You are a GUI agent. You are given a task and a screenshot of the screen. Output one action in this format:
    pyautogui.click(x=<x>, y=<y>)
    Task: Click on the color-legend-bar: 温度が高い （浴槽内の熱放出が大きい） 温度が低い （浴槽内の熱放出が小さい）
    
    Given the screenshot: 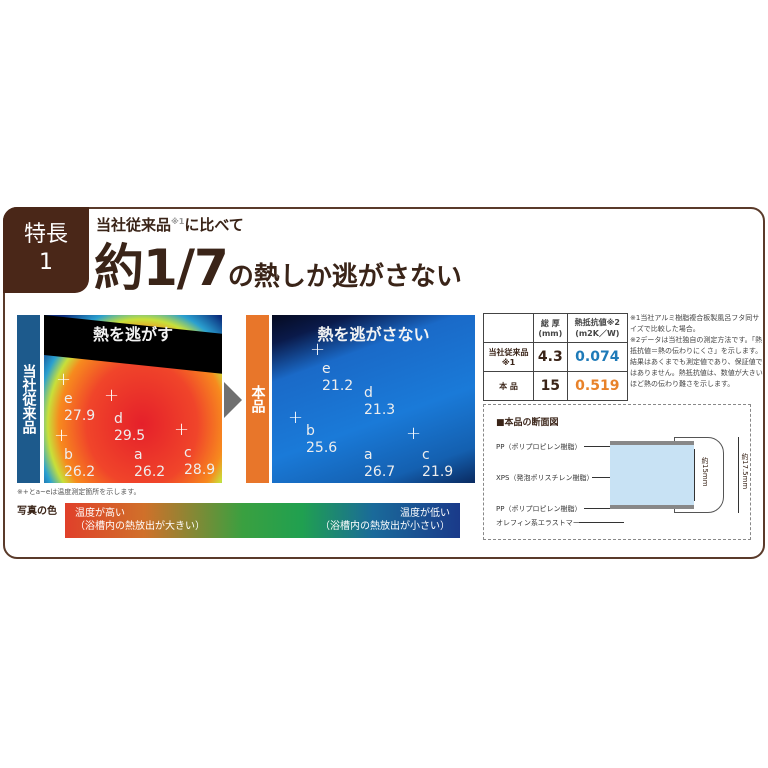 What is the action you would take?
    pyautogui.click(x=262, y=520)
    